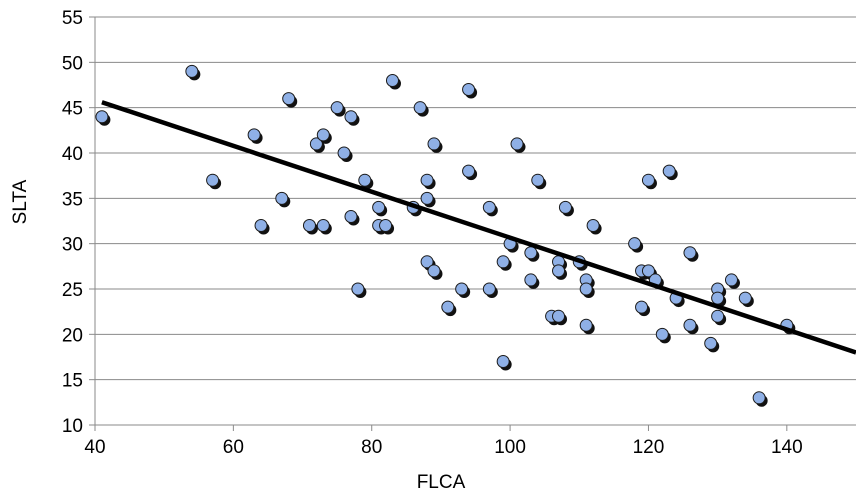 The height and width of the screenshot is (495, 856). Describe the element at coordinates (72, 426) in the screenshot. I see `y-tick-label: 10` at that location.